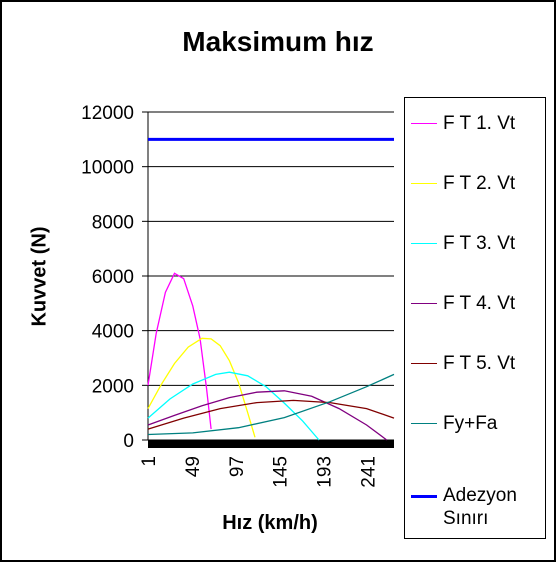 This screenshot has width=556, height=562. Describe the element at coordinates (470, 423) in the screenshot. I see `legend-label: Fy+Fa` at that location.